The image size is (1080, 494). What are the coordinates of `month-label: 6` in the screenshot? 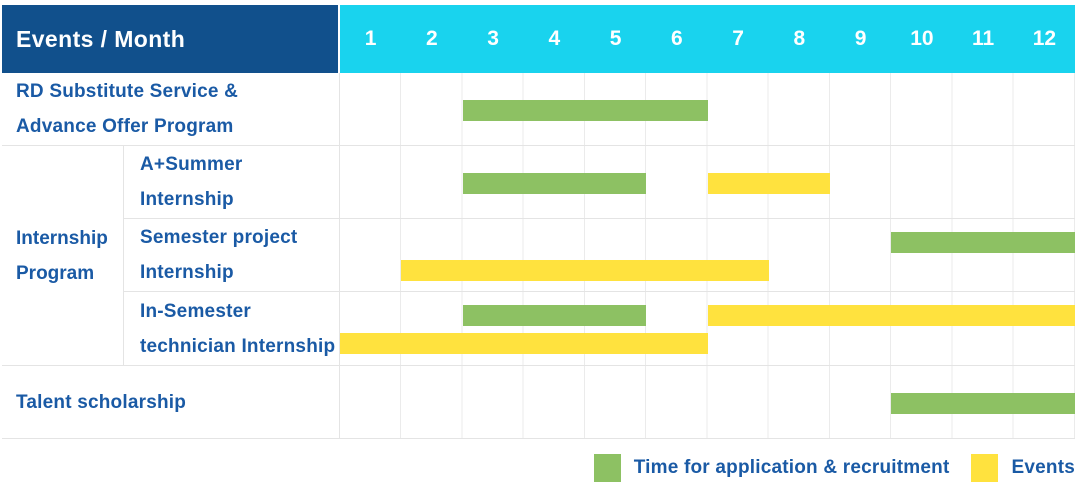 It's located at (677, 38).